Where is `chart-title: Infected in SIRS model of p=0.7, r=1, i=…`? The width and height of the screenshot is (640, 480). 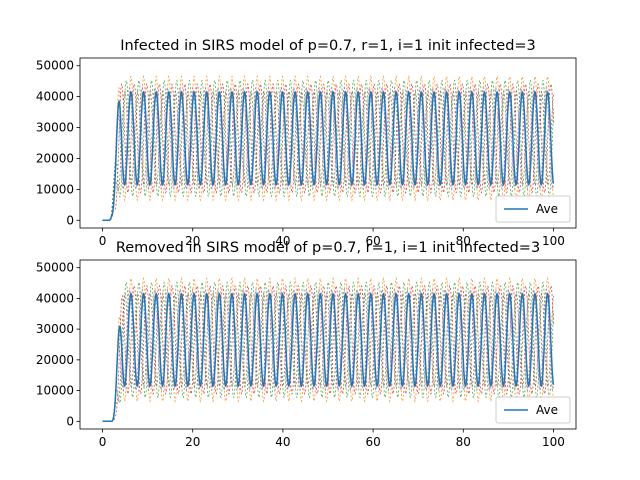
chart-title: Infected in SIRS model of p=0.7, r=1, i=… is located at coordinates (328, 46).